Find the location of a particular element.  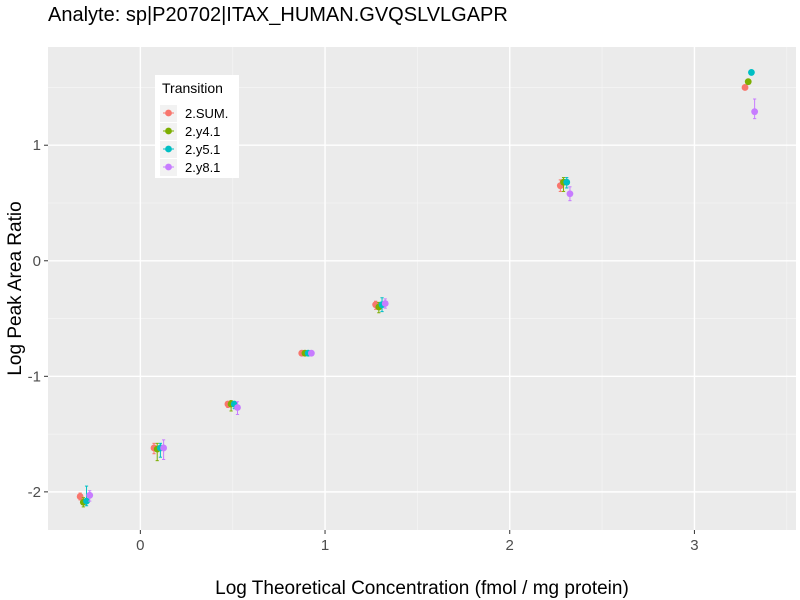

legend-label: 2.y5.1 is located at coordinates (202, 149).